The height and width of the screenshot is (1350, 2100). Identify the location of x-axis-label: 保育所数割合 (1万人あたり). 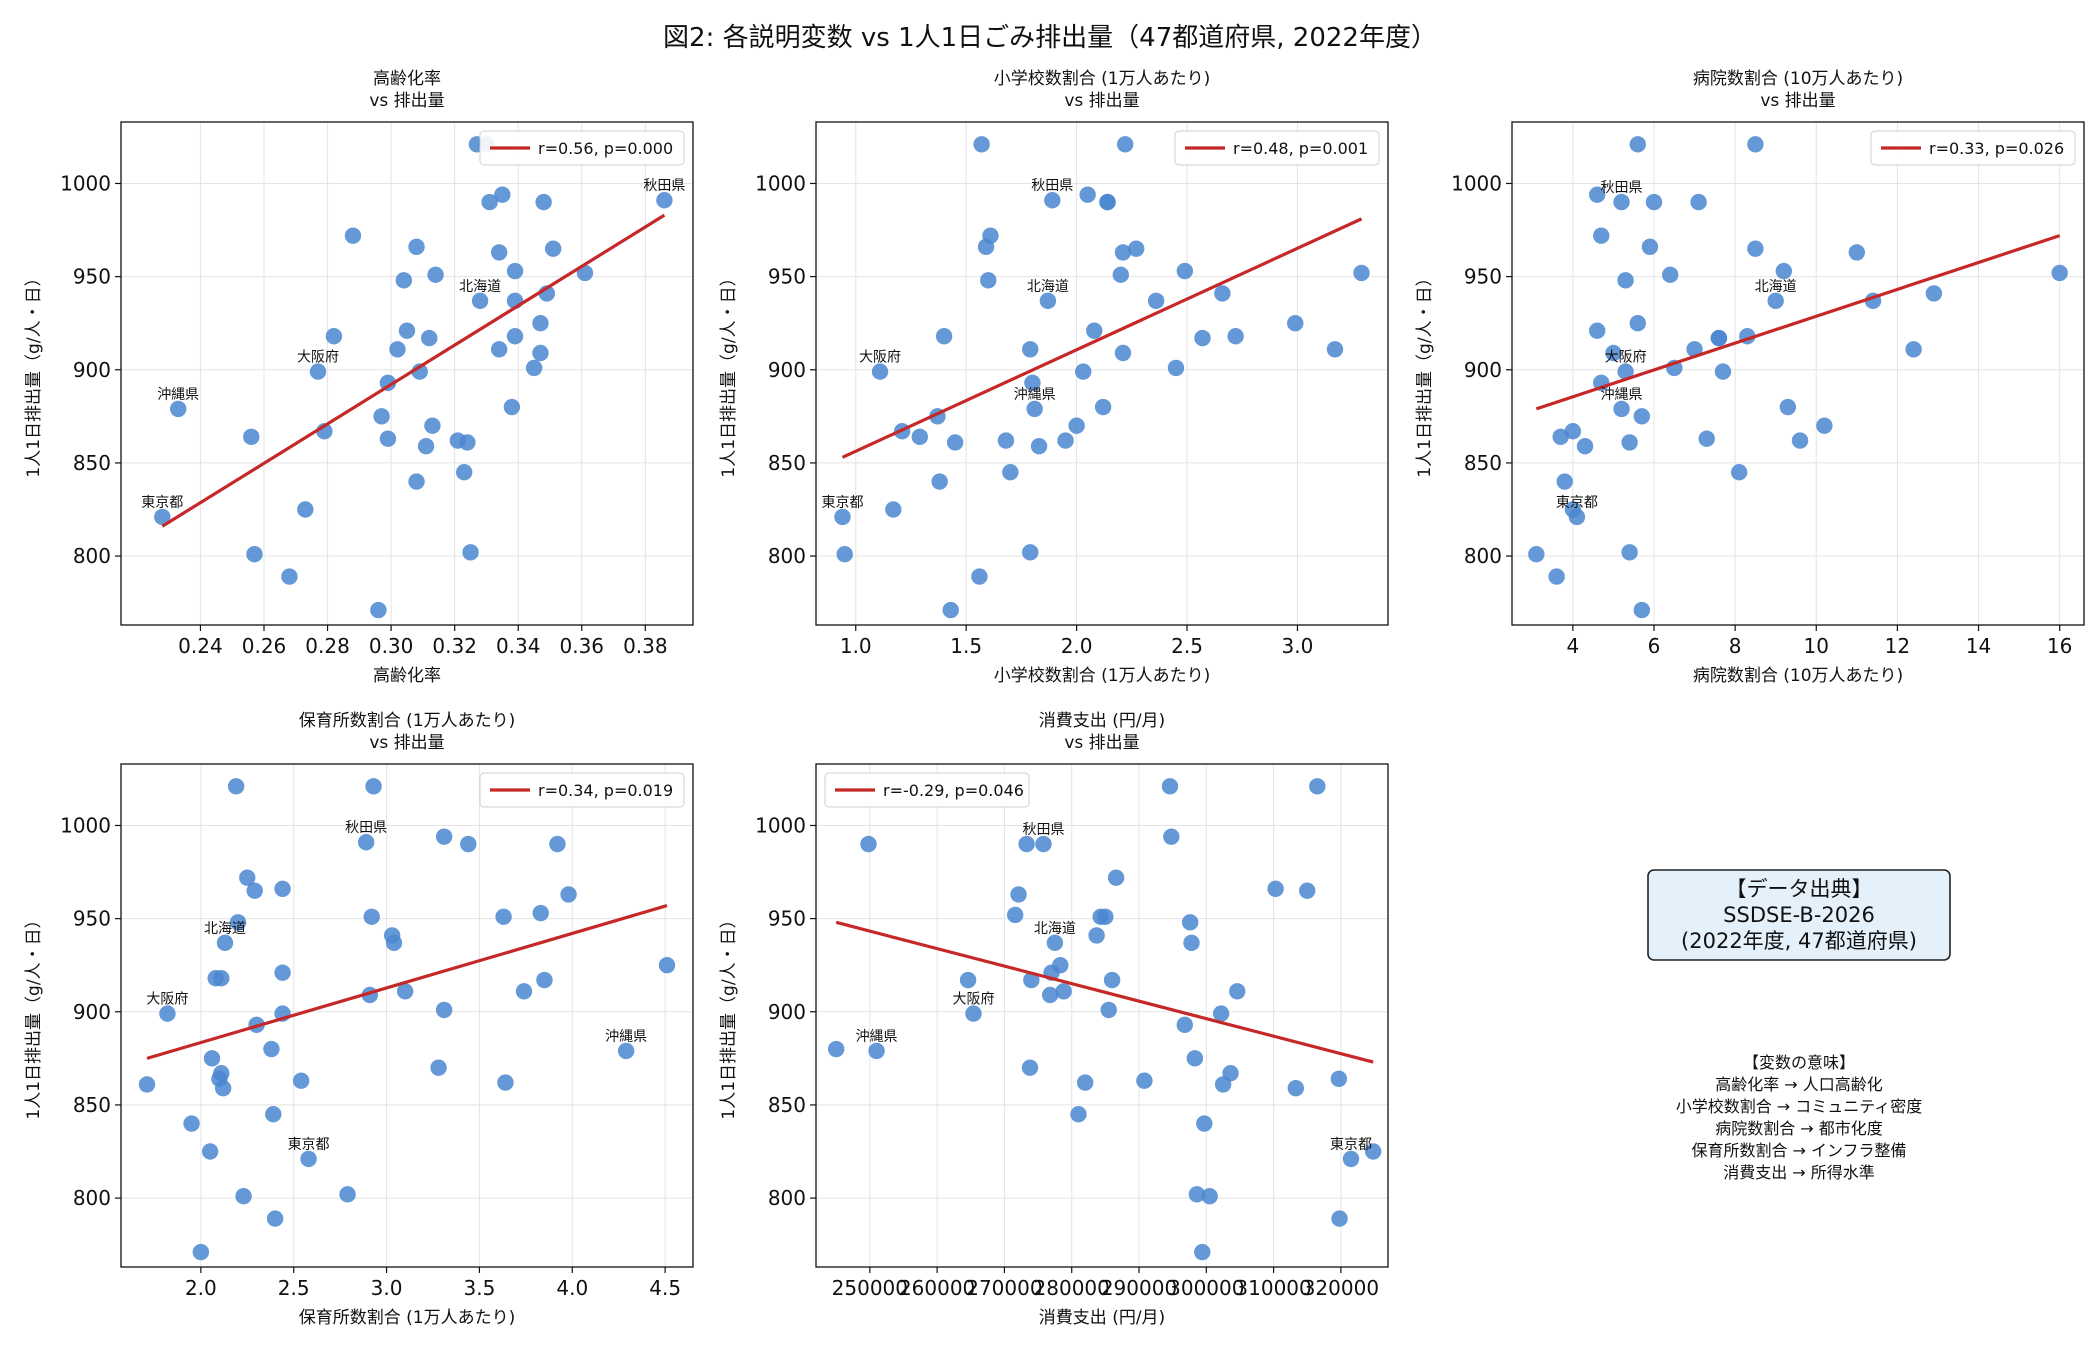
(407, 1318).